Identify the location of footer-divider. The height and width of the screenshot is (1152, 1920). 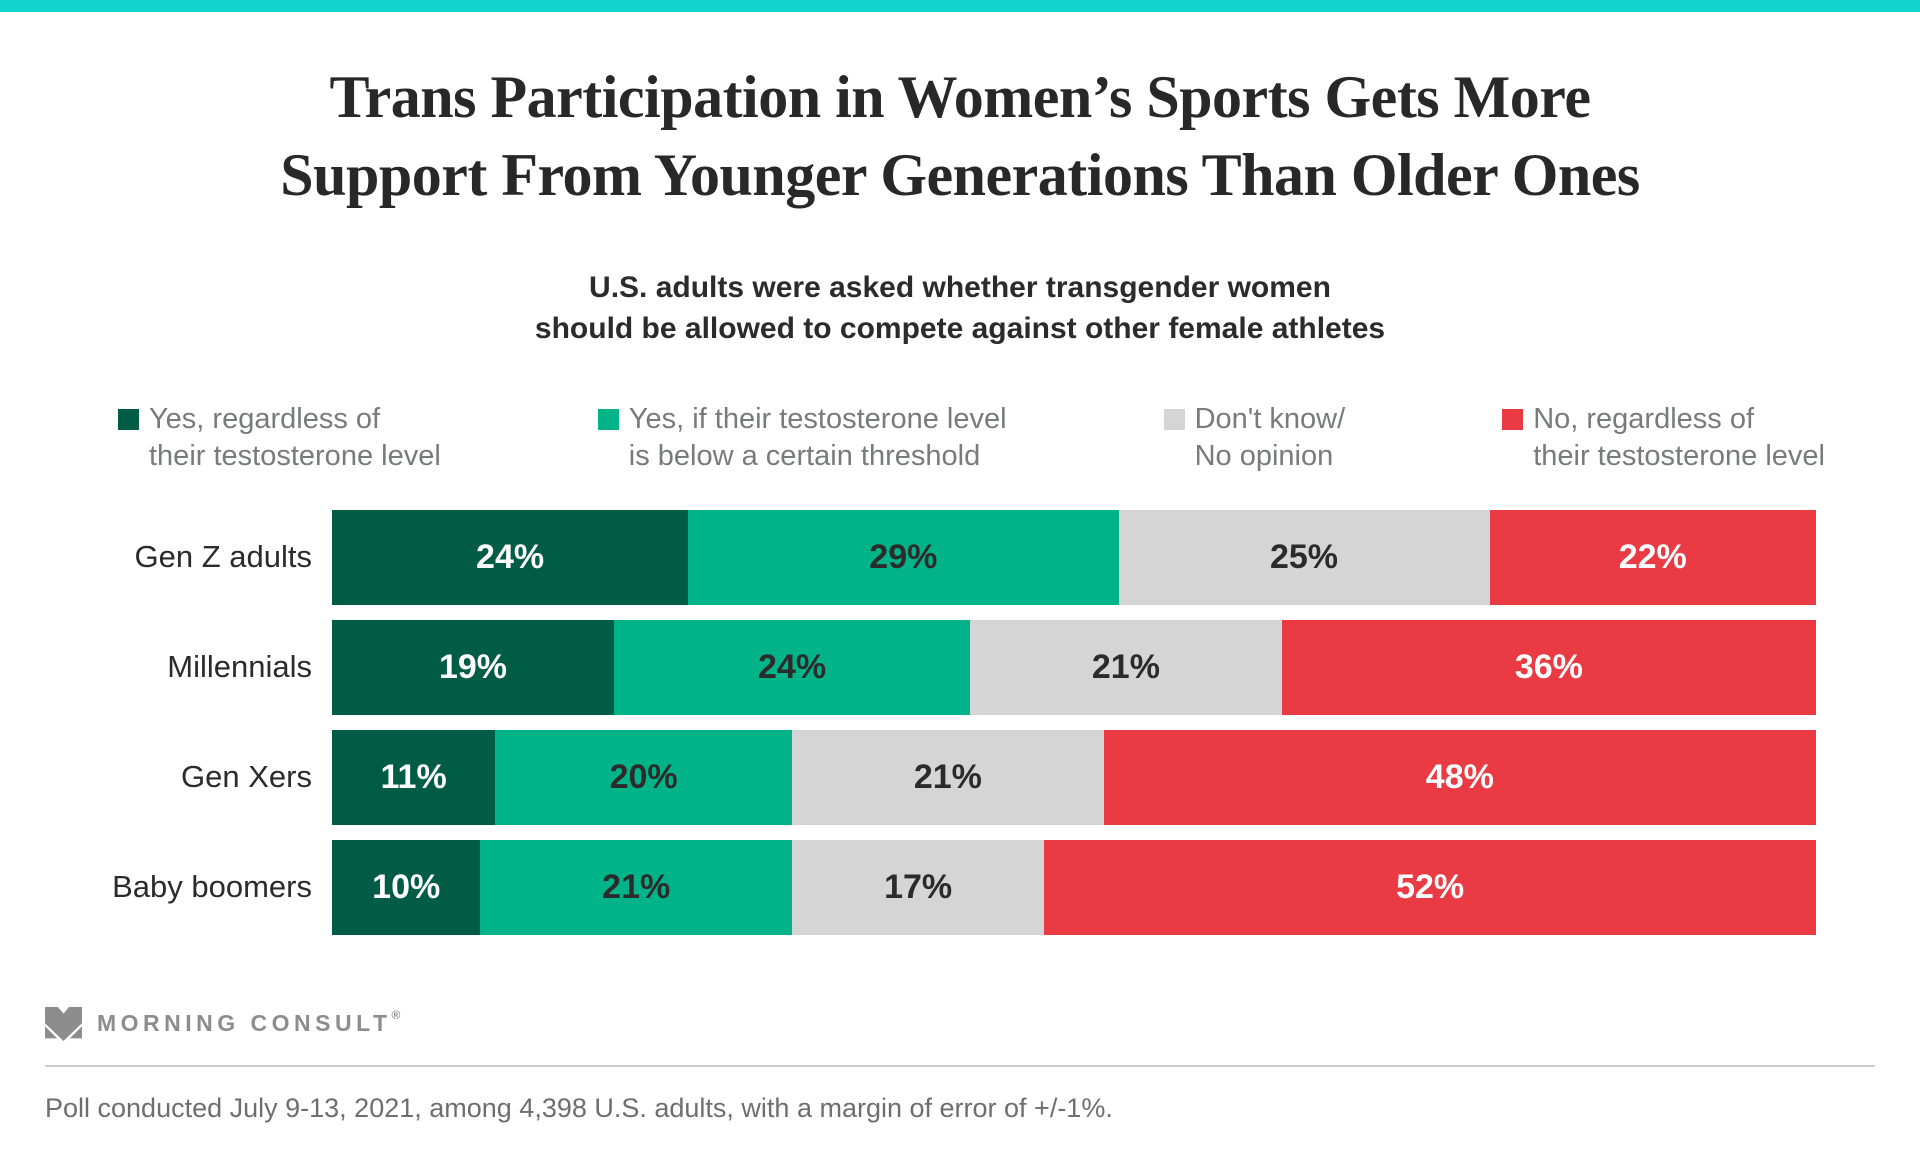
(960, 1065).